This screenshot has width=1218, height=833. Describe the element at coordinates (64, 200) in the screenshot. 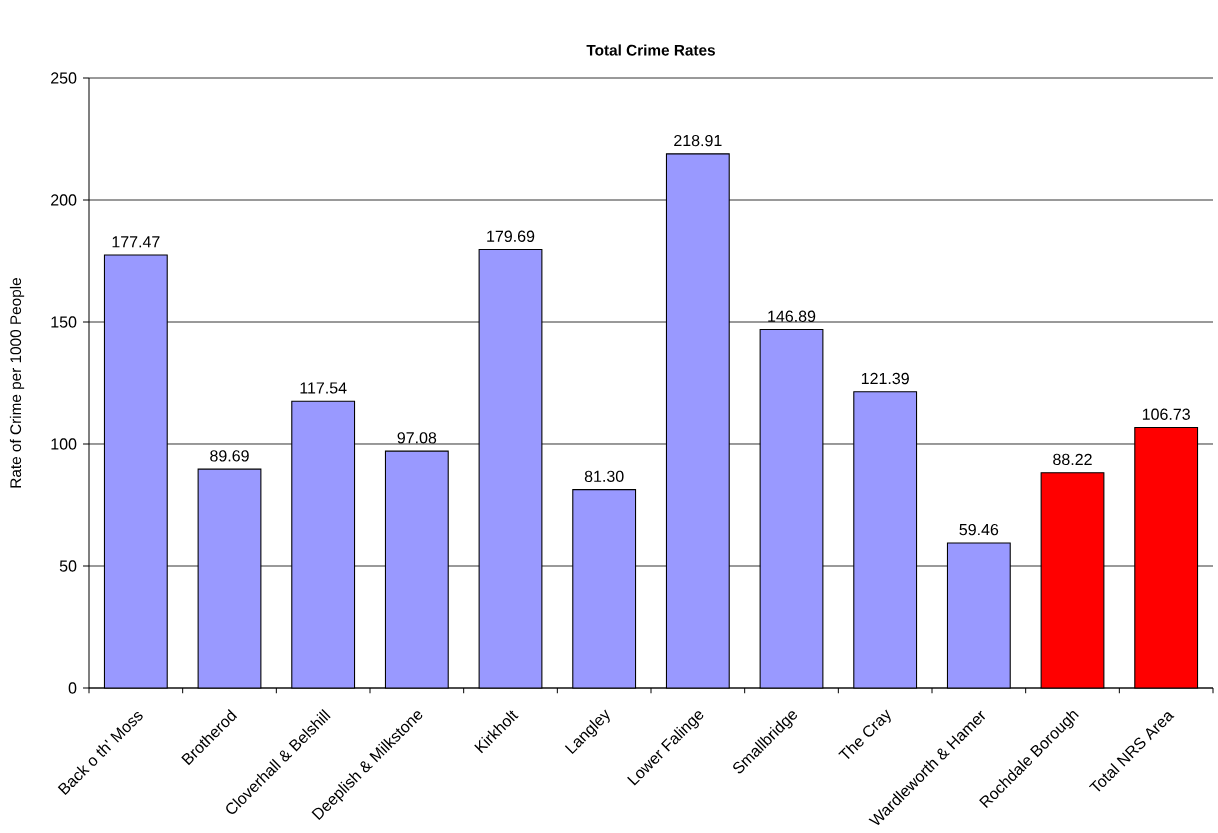

I see `y-tick-label: 200` at that location.